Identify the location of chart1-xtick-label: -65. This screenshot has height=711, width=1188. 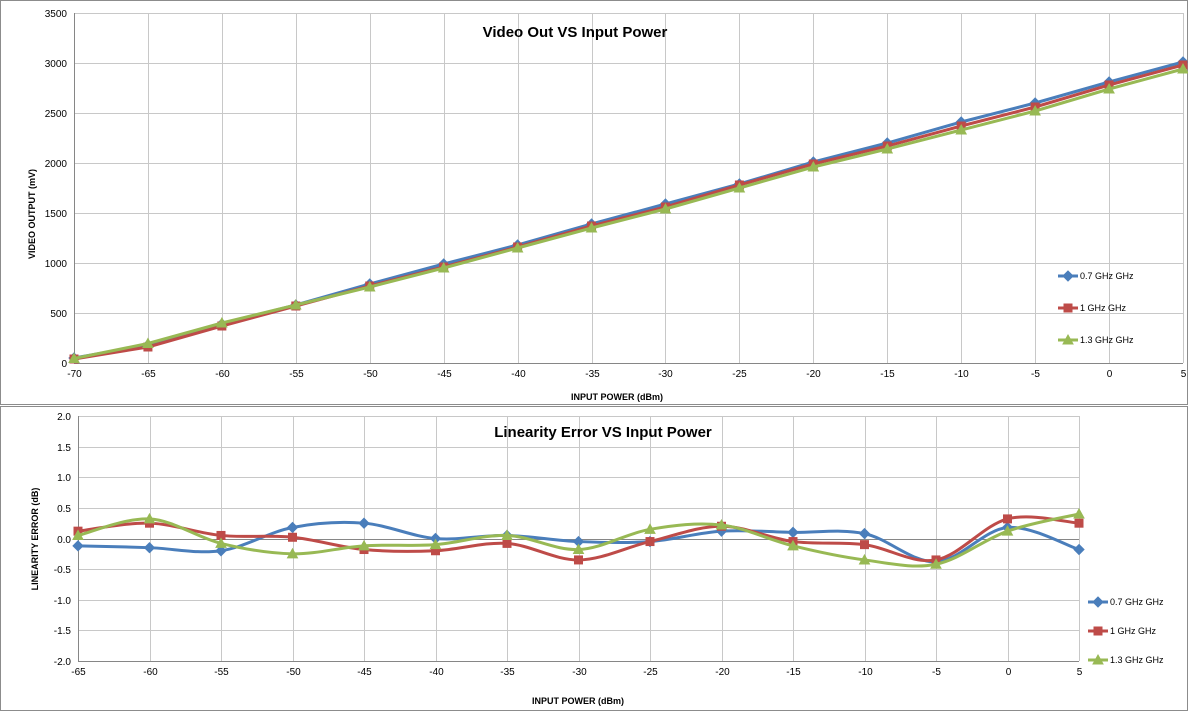
(148, 374).